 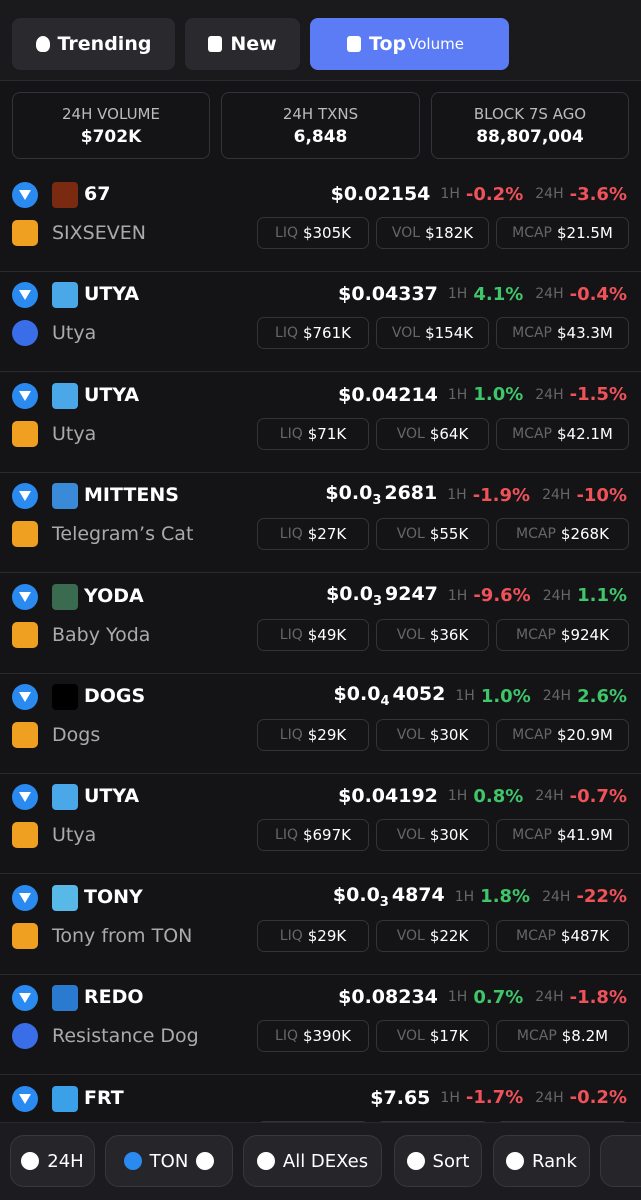 I want to click on token-symbol: TONY, so click(x=113, y=896).